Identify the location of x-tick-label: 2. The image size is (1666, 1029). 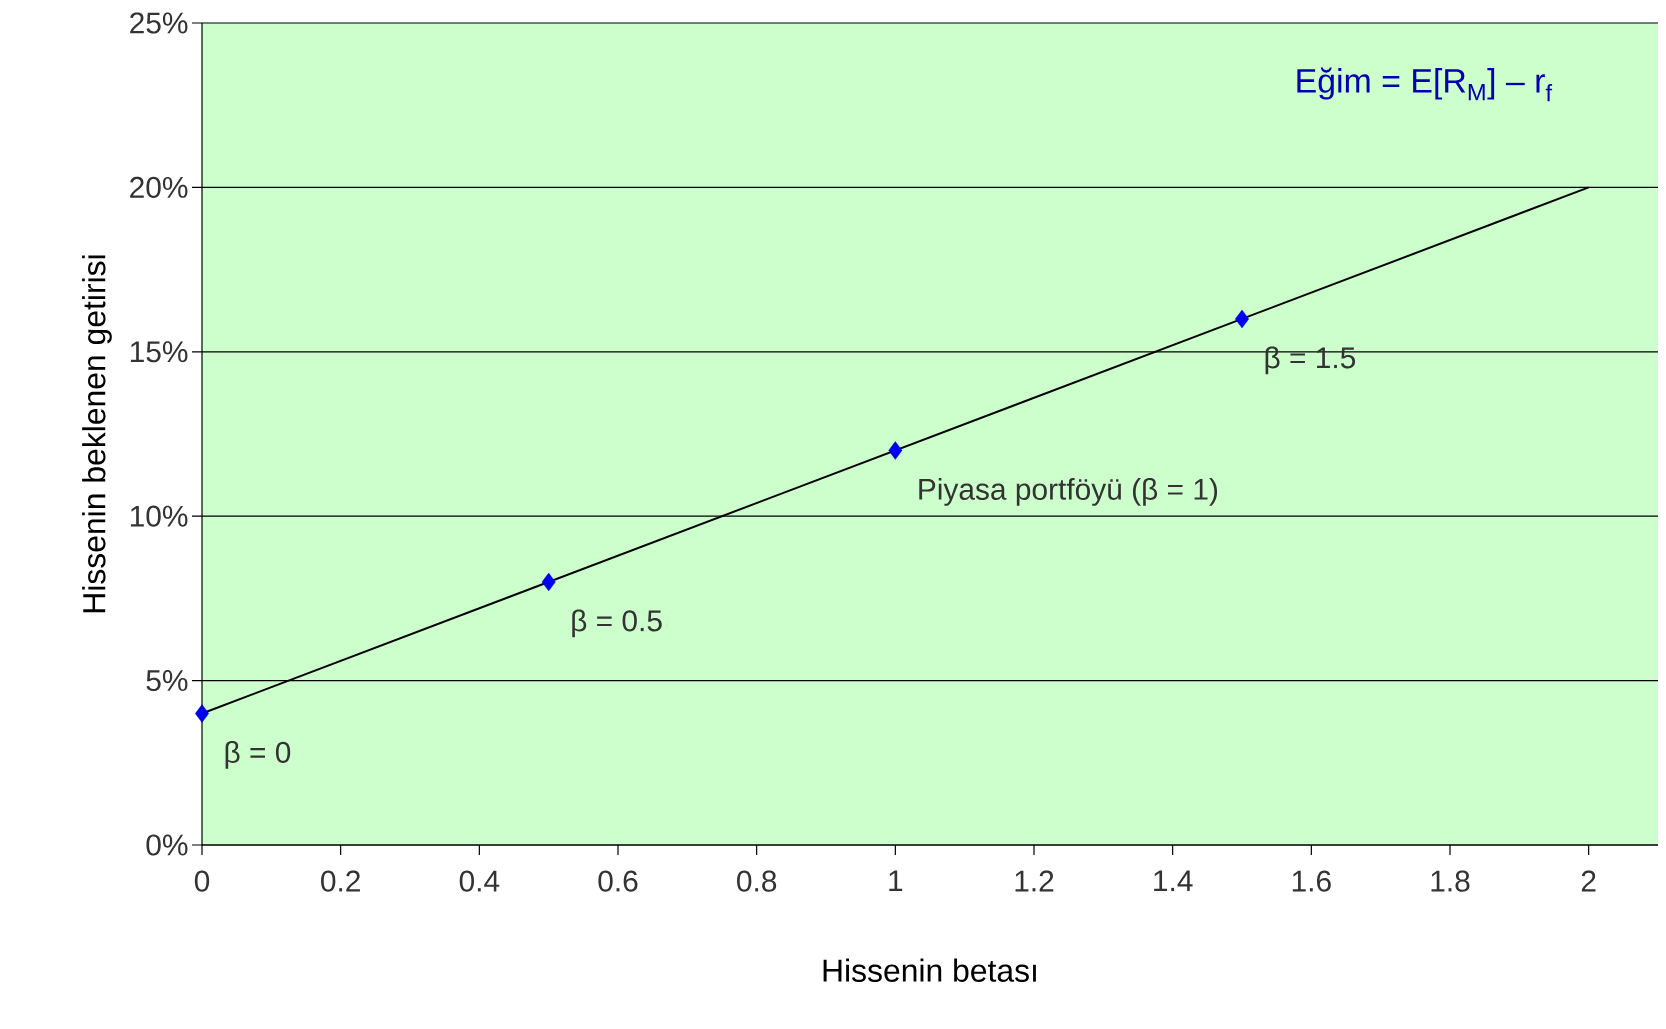
(1588, 881).